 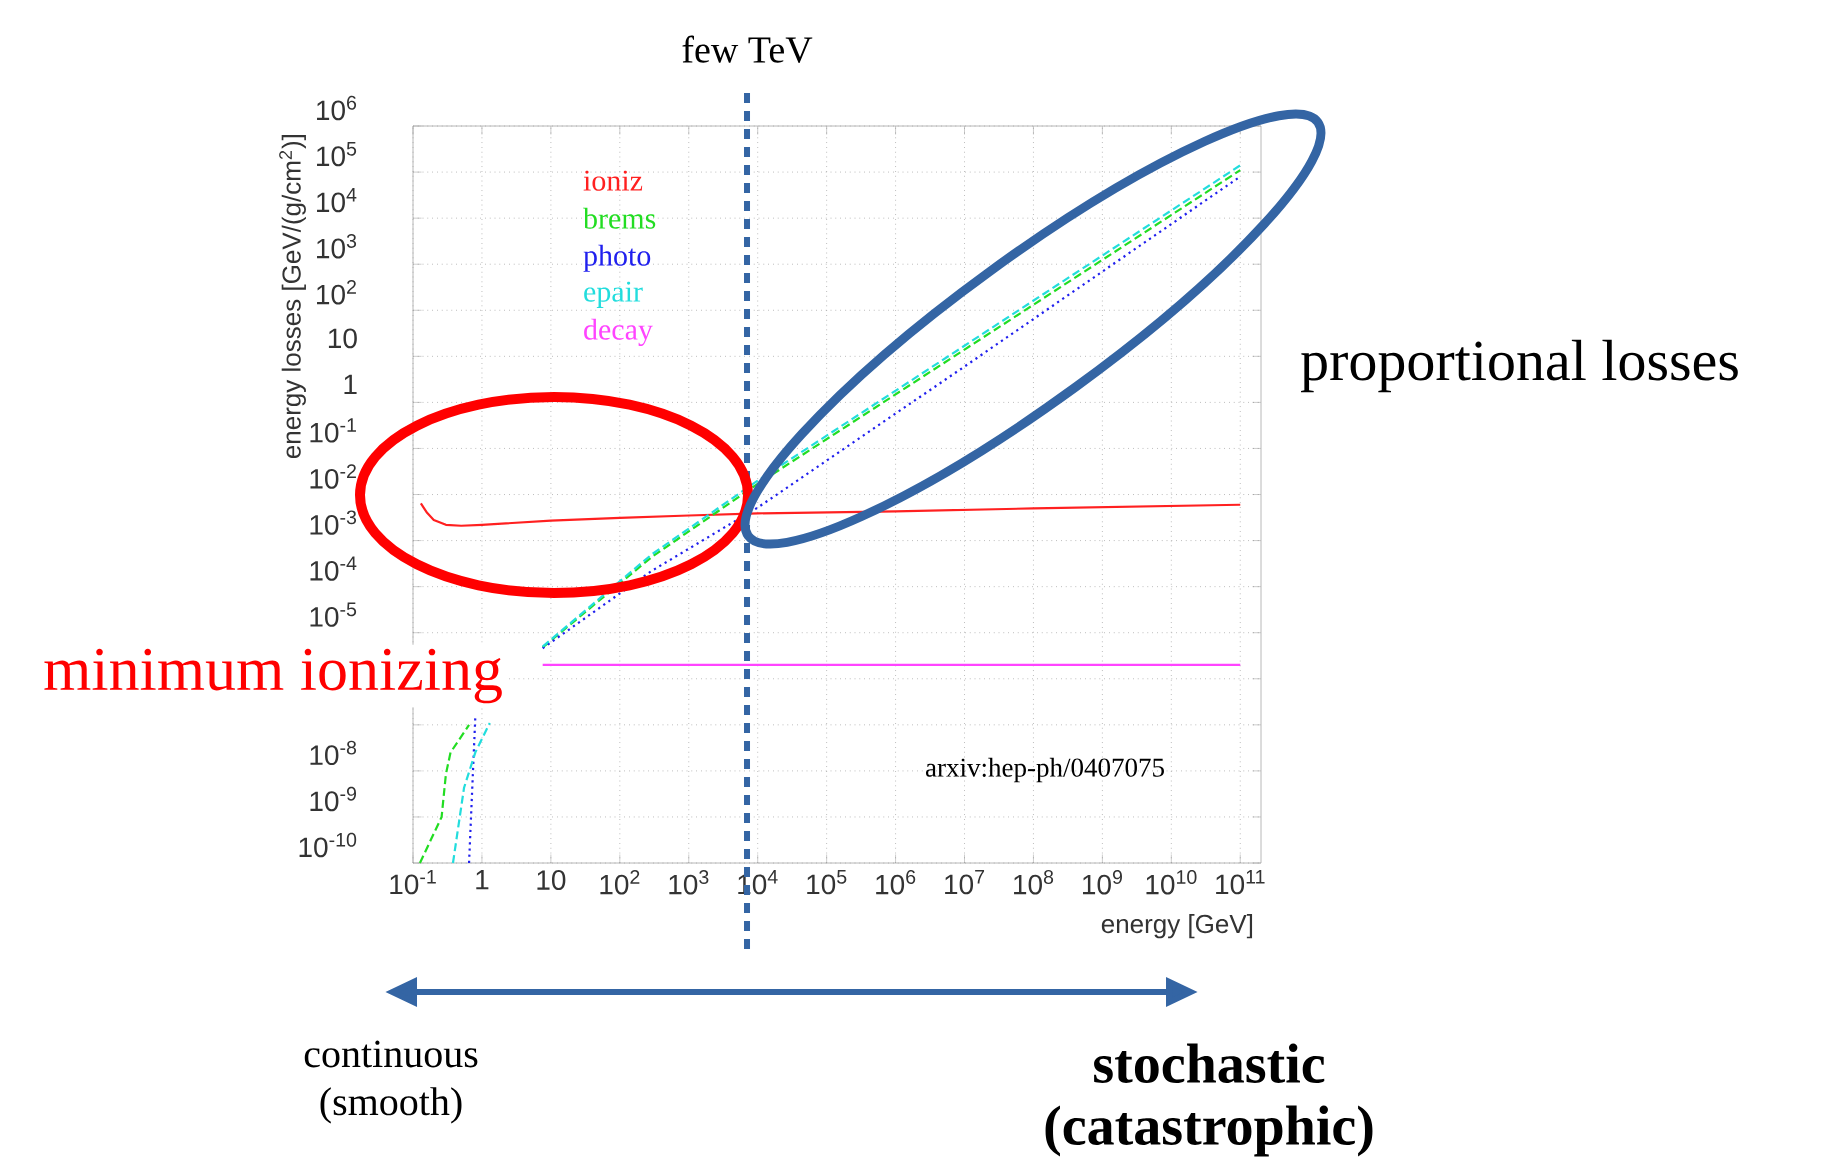 What do you see at coordinates (1034, 882) in the screenshot?
I see `x-tick-label: 10$^{8}$` at bounding box center [1034, 882].